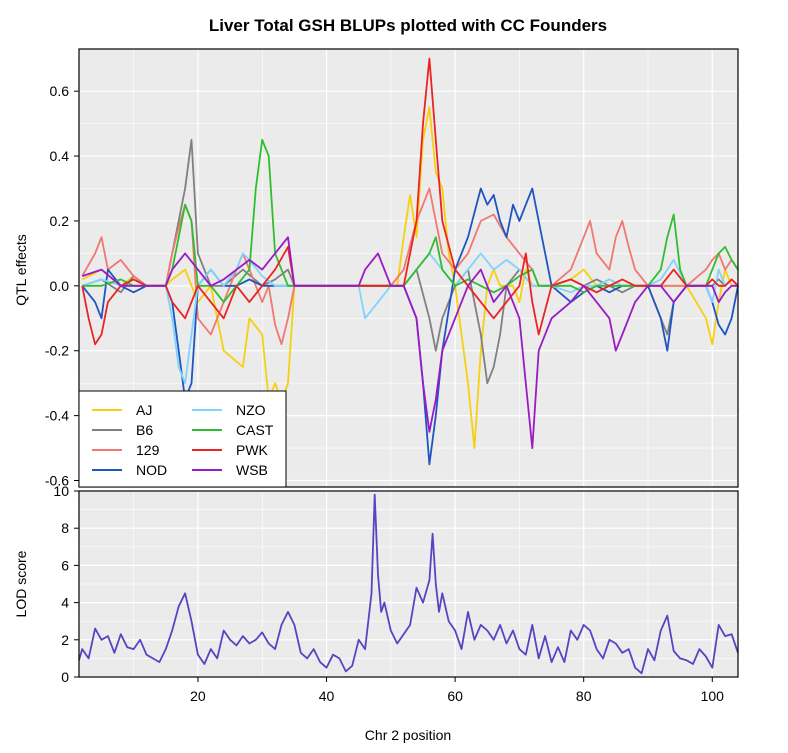 Image resolution: width=788 pixels, height=753 pixels. I want to click on lod-y-ticks: 0 2 4 6 8 10, so click(66, 584).